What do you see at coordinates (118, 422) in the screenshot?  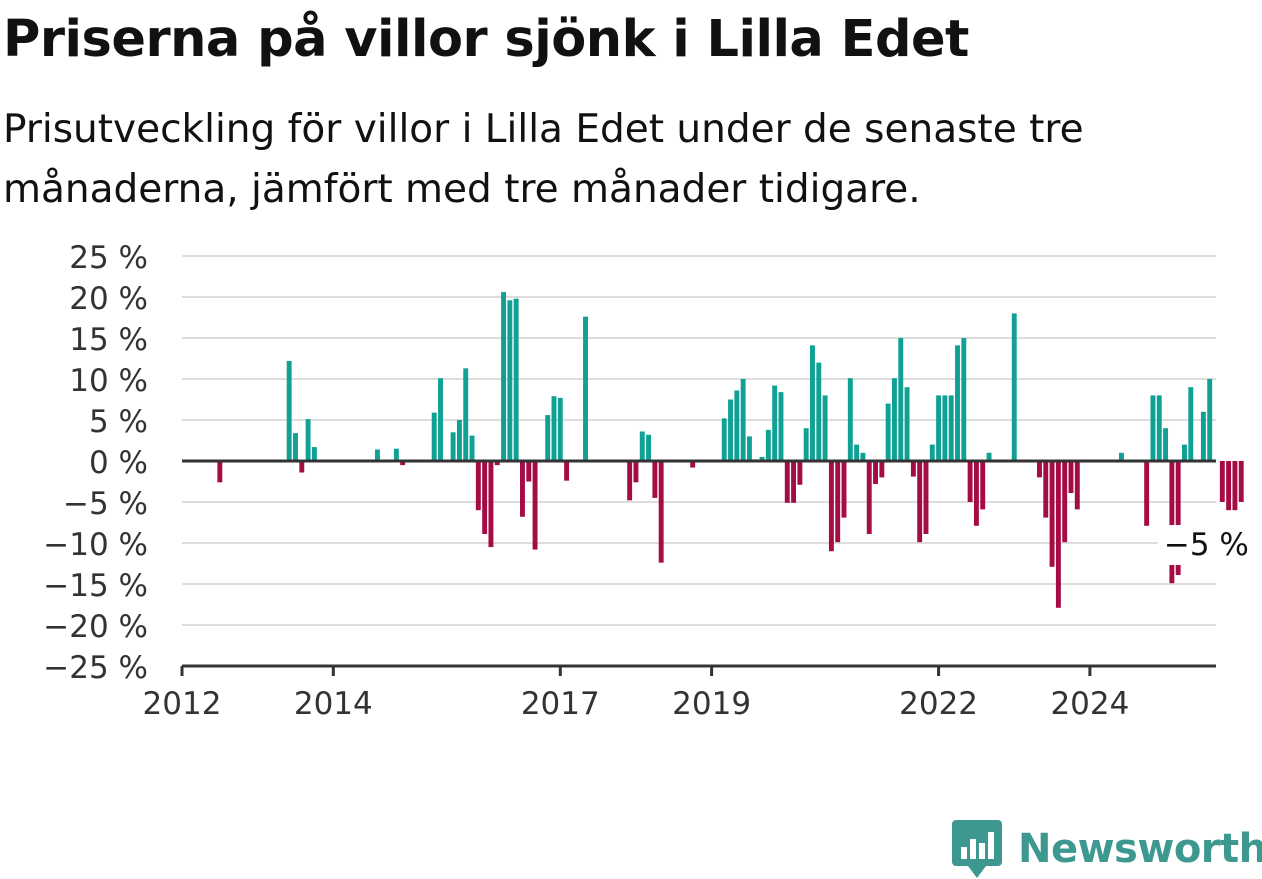 I see `y-tick-label: 5 %` at bounding box center [118, 422].